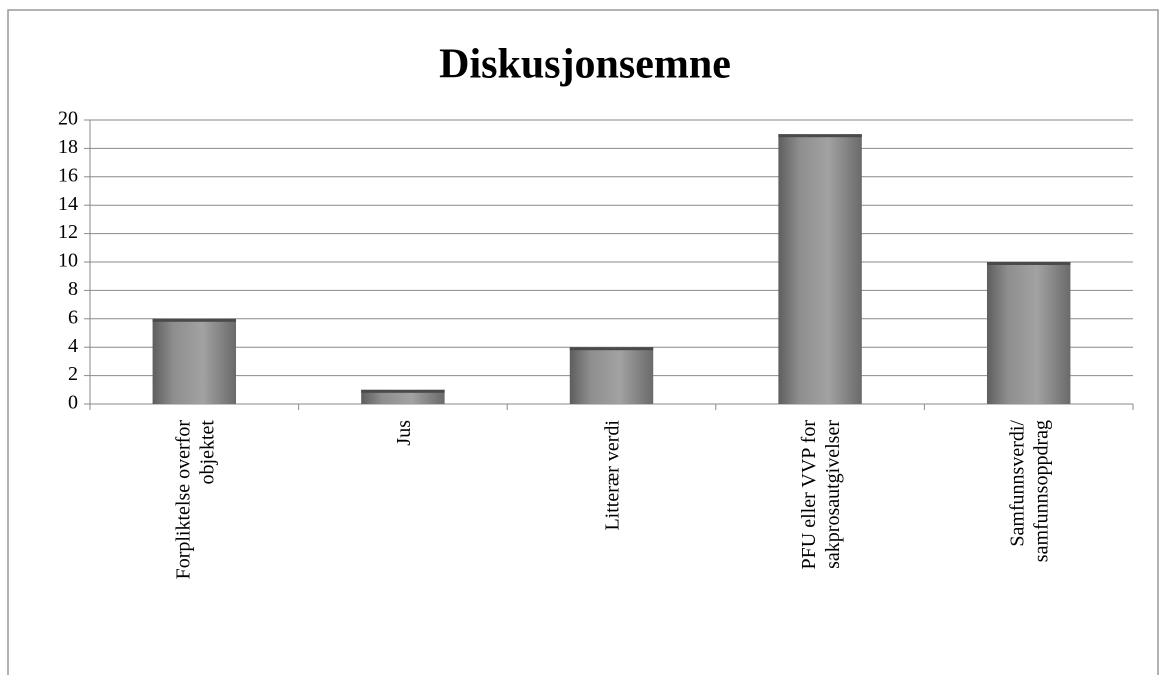  I want to click on x-tick-label: Litterær verdi, so click(613, 475).